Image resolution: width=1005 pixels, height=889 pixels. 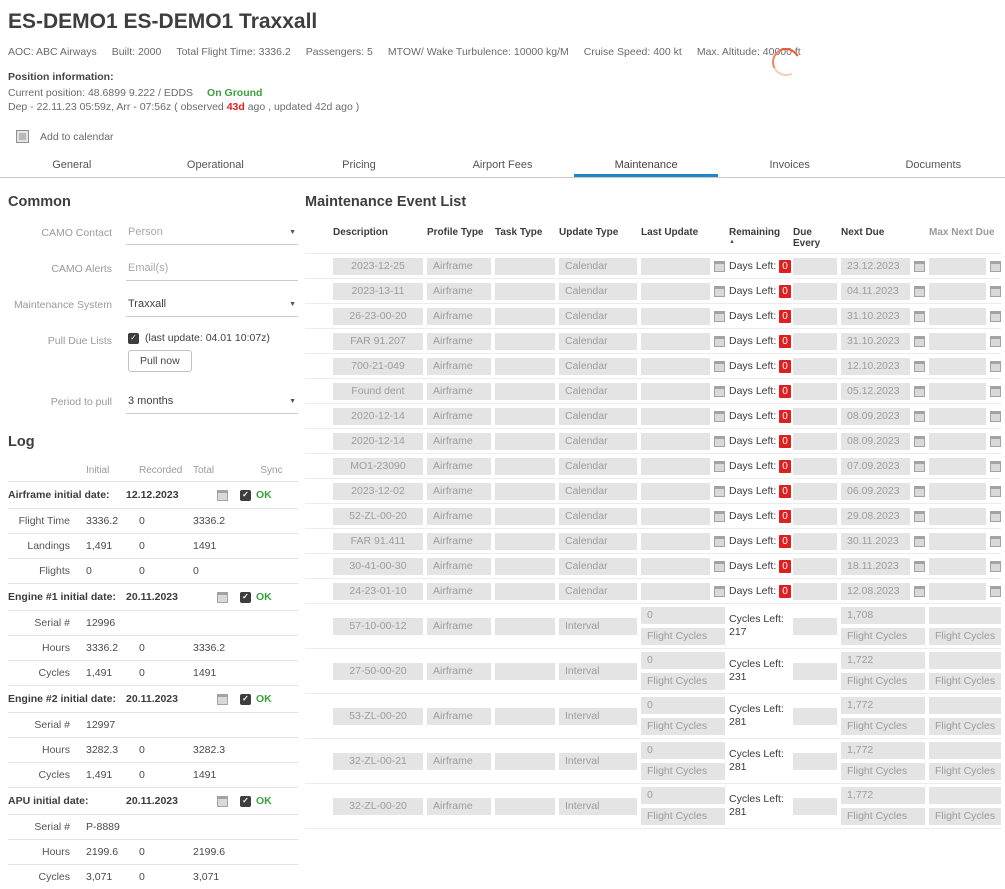 What do you see at coordinates (378, 366) in the screenshot?
I see `description-input: 700-21-049` at bounding box center [378, 366].